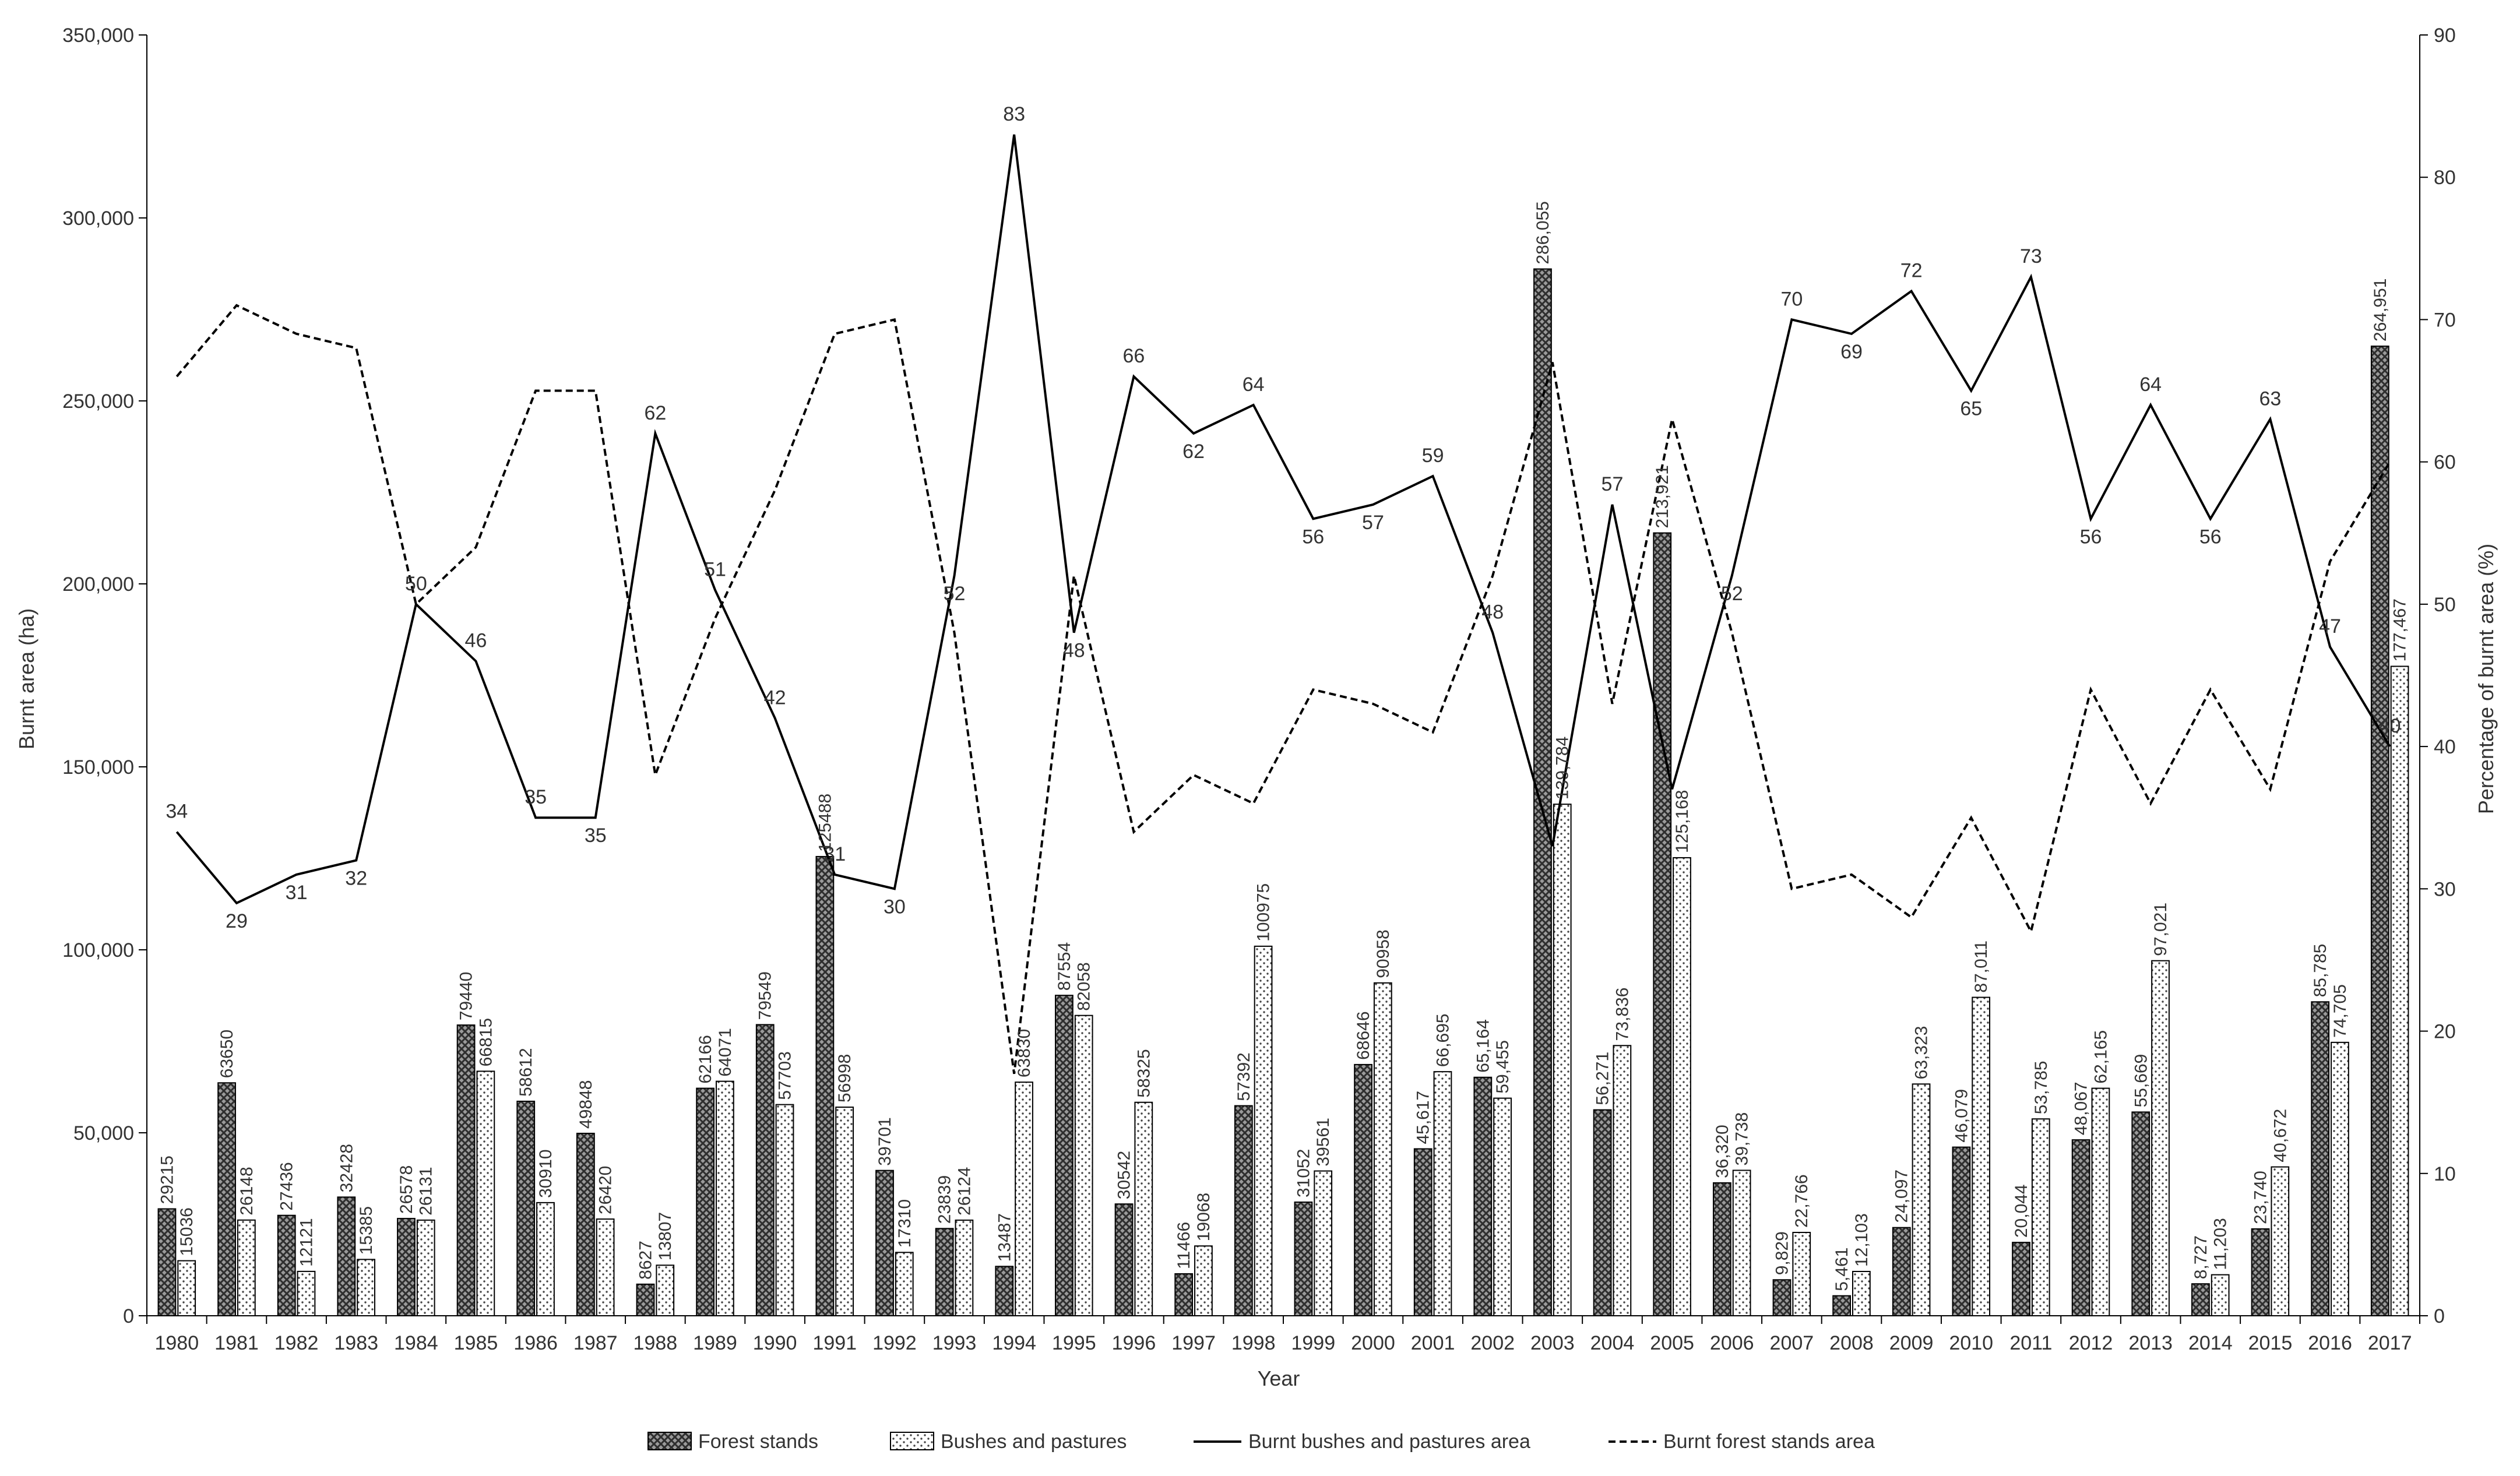 Image resolution: width=2520 pixels, height=1476 pixels. What do you see at coordinates (1769, 1442) in the screenshot?
I see `legend-label-burnt-forest-line: Burnt forest stands area` at bounding box center [1769, 1442].